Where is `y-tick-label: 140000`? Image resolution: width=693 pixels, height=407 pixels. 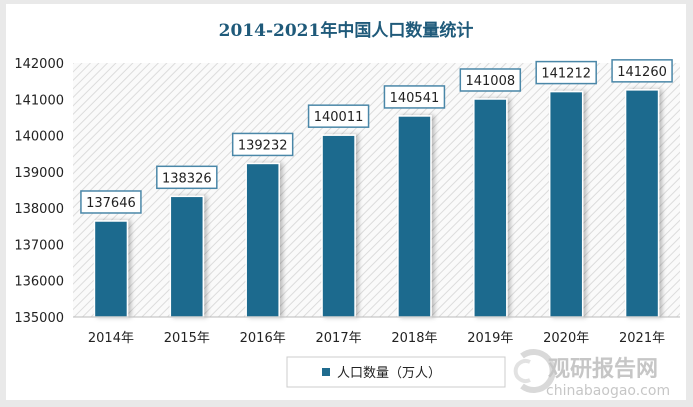
y-tick-label: 140000 is located at coordinates (39, 137).